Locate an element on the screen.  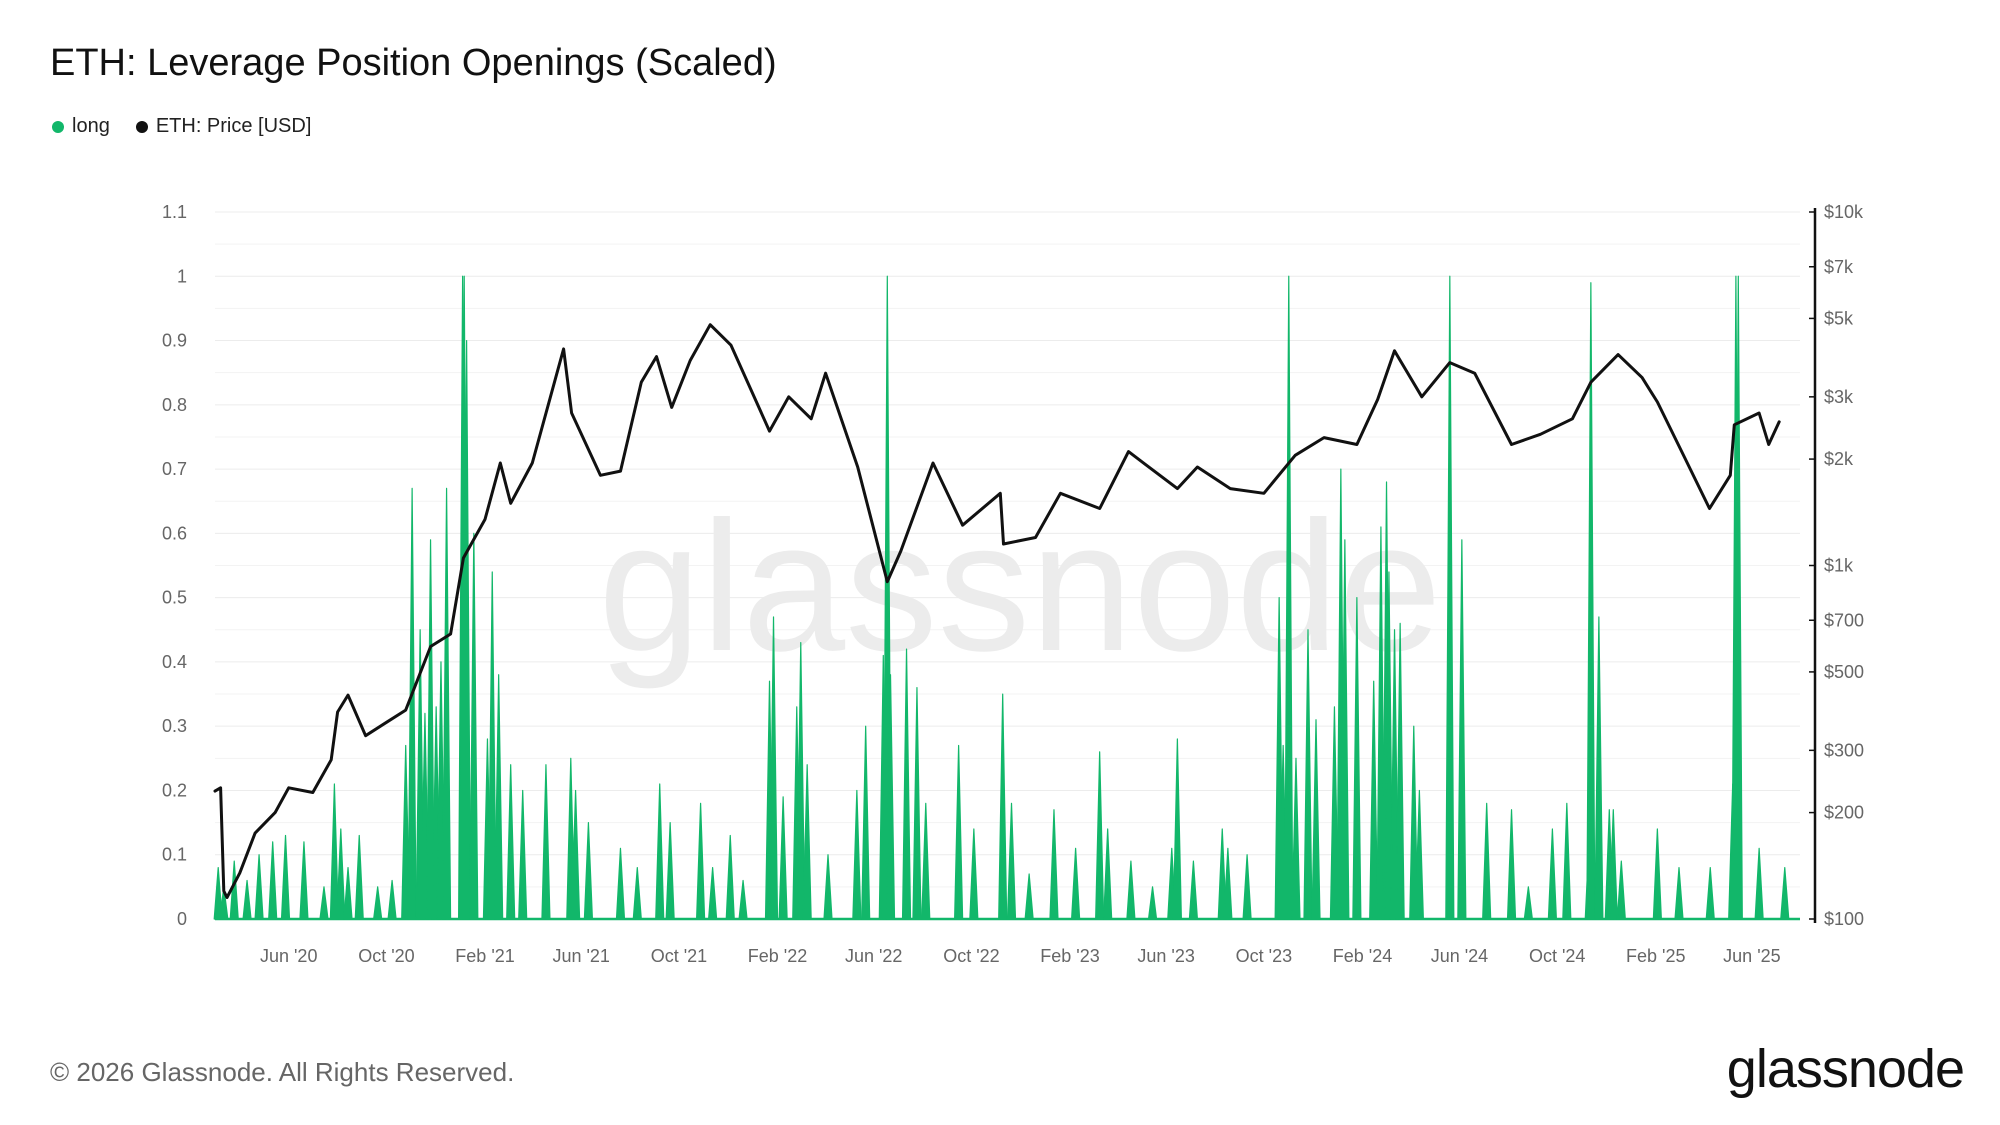
chart-legend: long ETH: Price [USD] is located at coordinates (181, 126).